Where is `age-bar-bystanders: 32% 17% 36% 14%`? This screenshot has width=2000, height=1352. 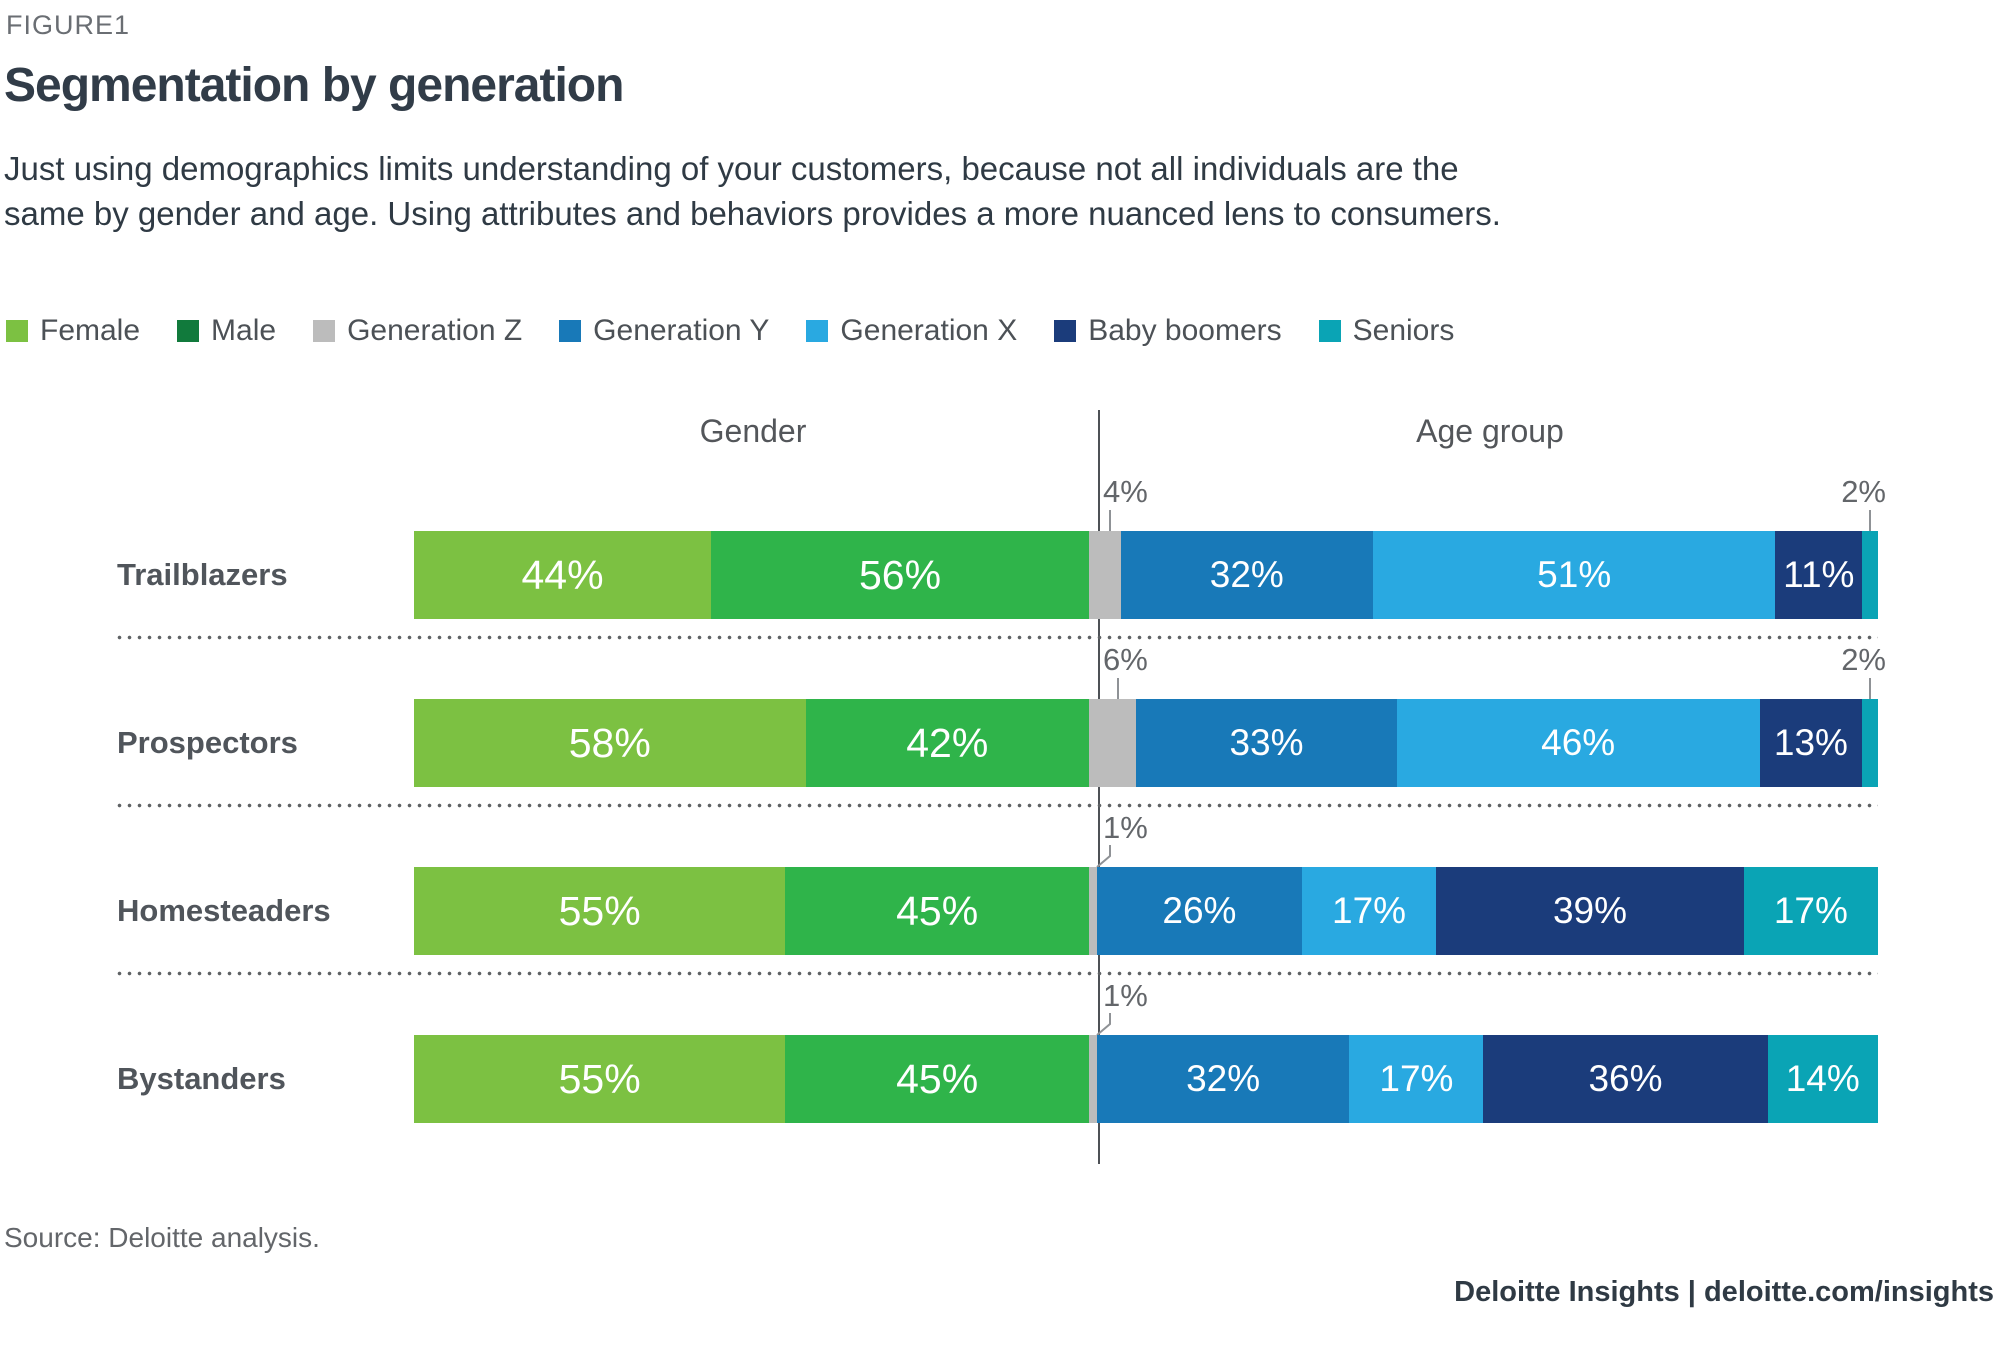 age-bar-bystanders: 32% 17% 36% 14% is located at coordinates (1483, 1079).